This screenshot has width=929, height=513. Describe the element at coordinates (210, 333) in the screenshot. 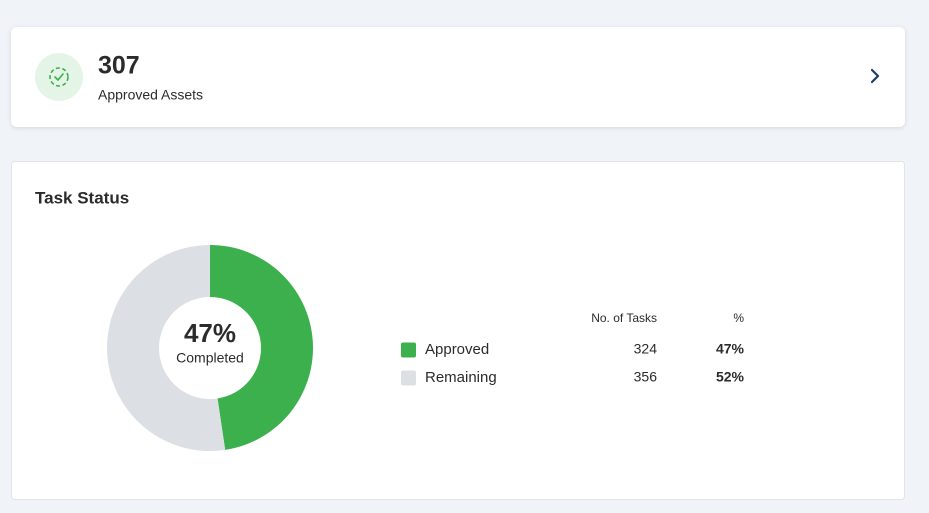

I see `center-value: 47%` at that location.